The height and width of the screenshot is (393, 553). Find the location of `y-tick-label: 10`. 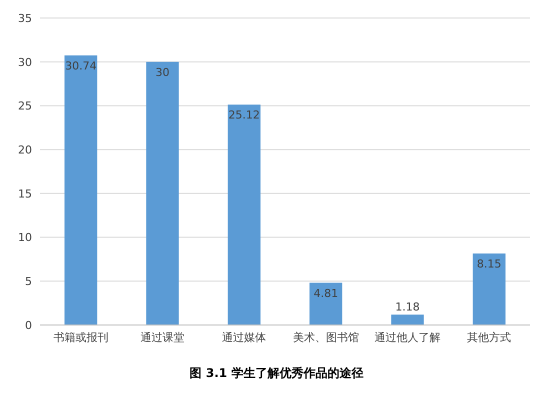

y-tick-label: 10 is located at coordinates (25, 237).